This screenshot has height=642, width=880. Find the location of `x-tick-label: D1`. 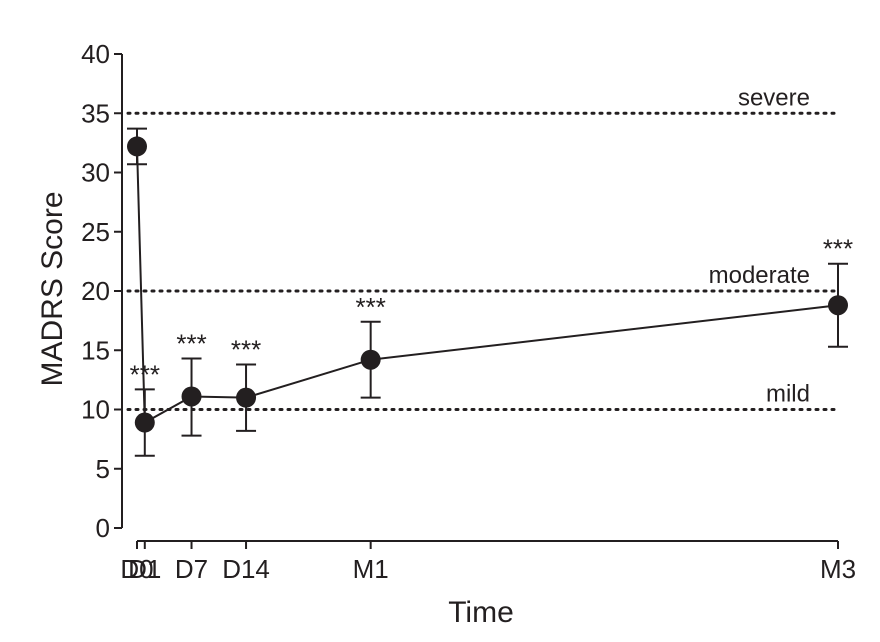

x-tick-label: D1 is located at coordinates (144, 569).